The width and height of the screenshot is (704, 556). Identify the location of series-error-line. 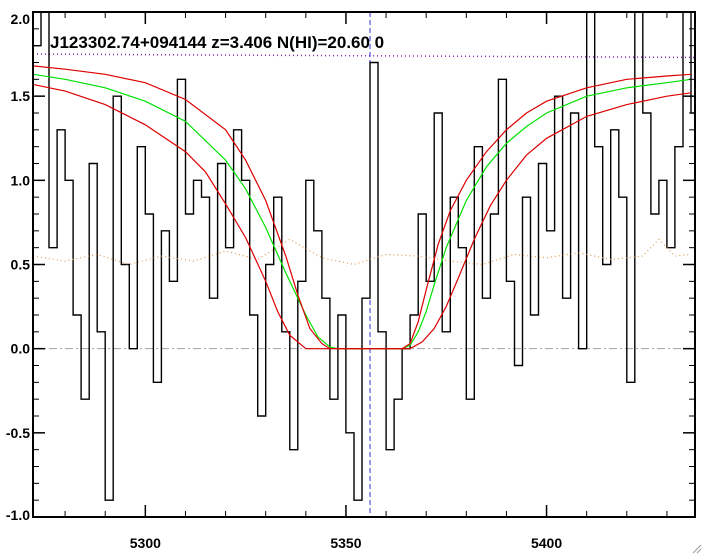
(362, 252).